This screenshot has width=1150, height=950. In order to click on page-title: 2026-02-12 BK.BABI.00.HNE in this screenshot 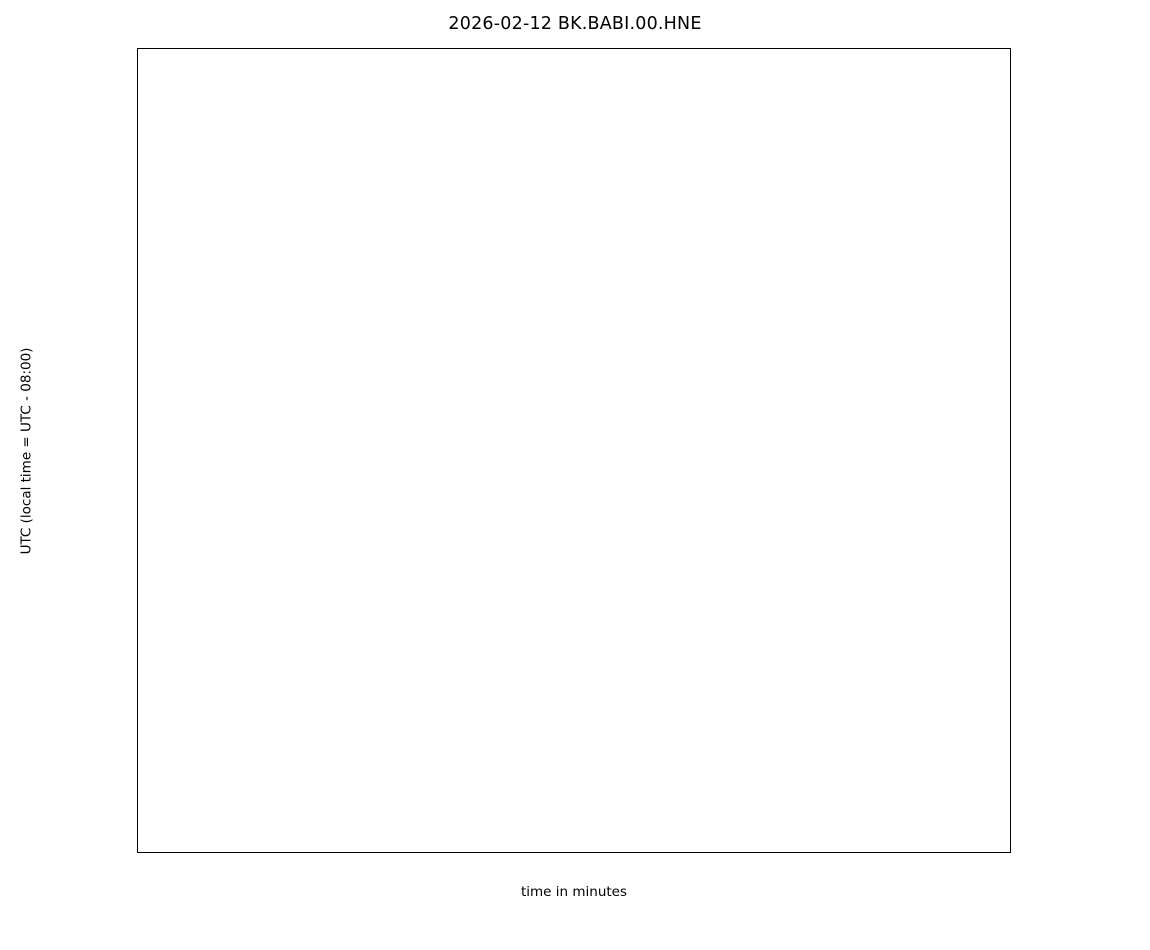, I will do `click(575, 24)`.